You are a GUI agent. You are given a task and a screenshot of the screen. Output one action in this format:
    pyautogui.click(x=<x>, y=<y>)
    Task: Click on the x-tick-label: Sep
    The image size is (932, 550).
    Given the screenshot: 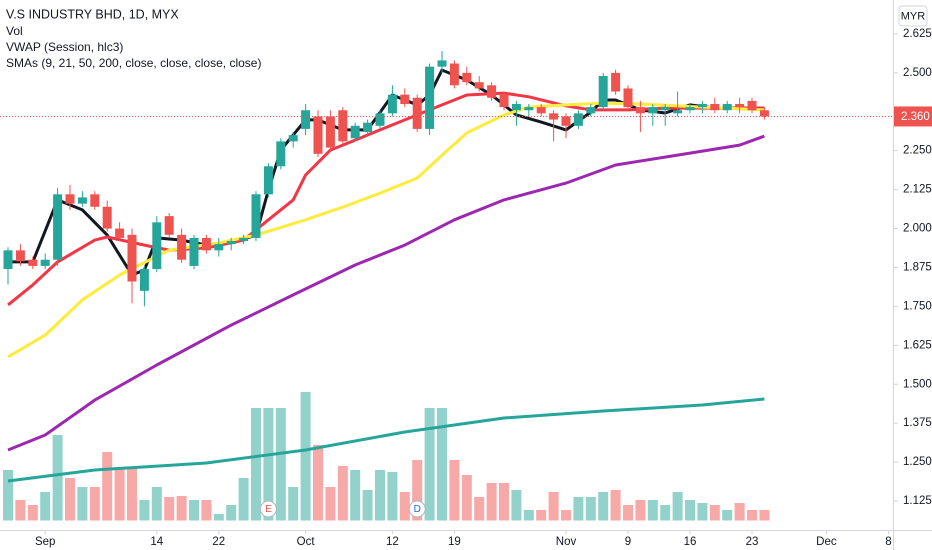 What is the action you would take?
    pyautogui.click(x=45, y=542)
    